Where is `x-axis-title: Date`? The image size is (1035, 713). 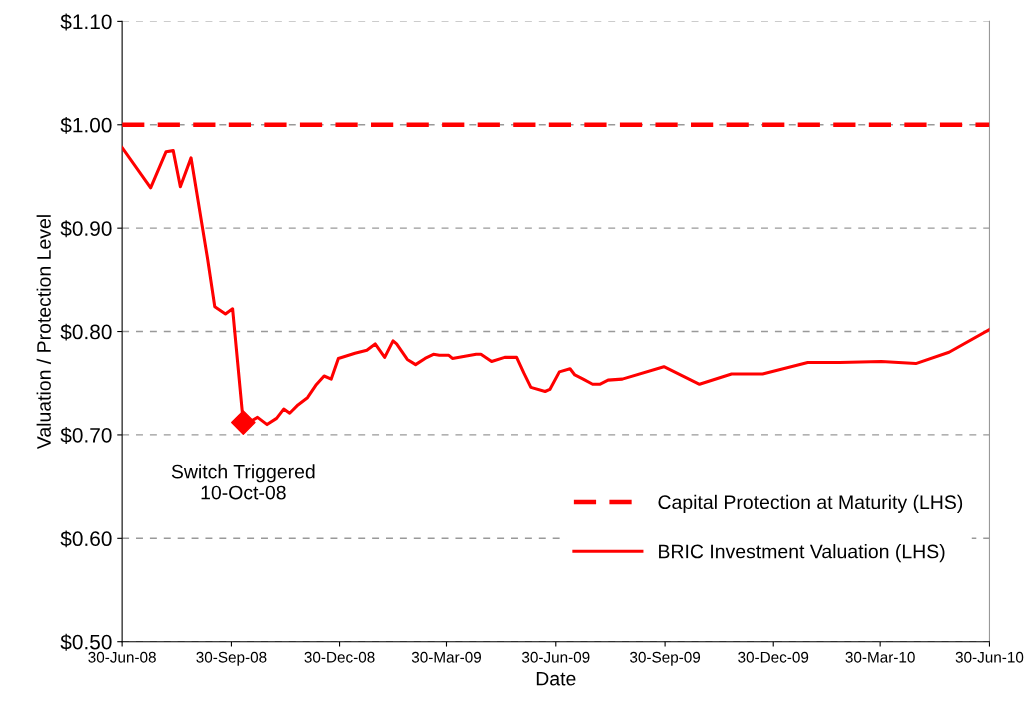 x-axis-title: Date is located at coordinates (556, 678).